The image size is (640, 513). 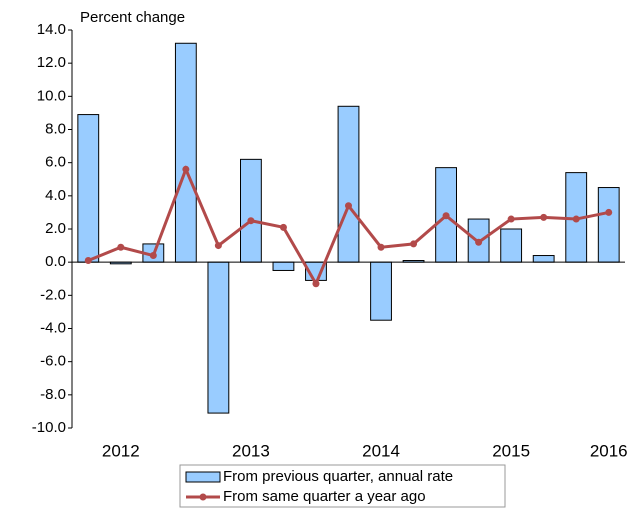 What do you see at coordinates (342, 486) in the screenshot?
I see `legend-box` at bounding box center [342, 486].